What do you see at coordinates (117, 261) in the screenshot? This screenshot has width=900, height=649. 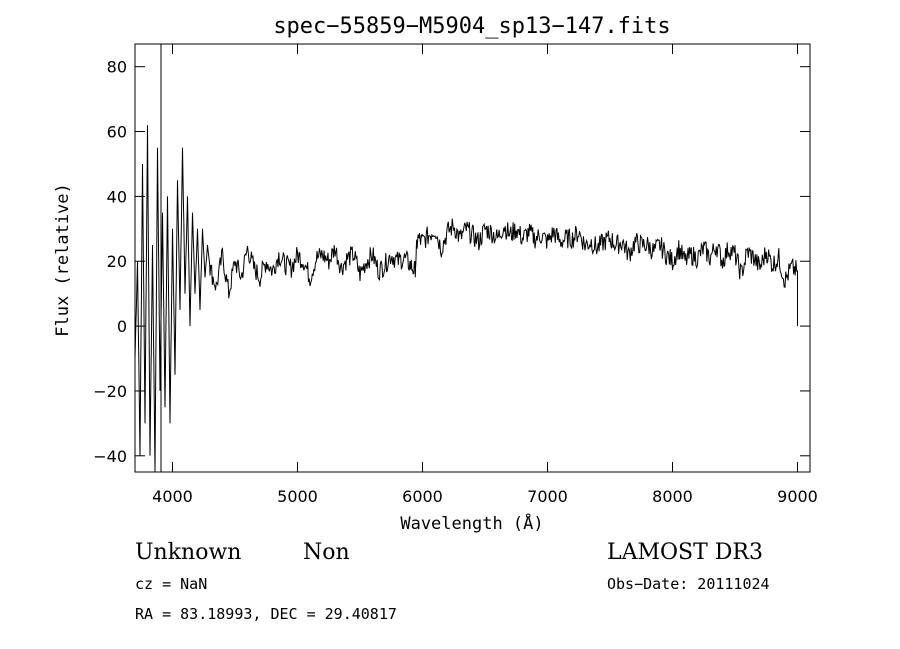 I see `y-tick-label: 20` at bounding box center [117, 261].